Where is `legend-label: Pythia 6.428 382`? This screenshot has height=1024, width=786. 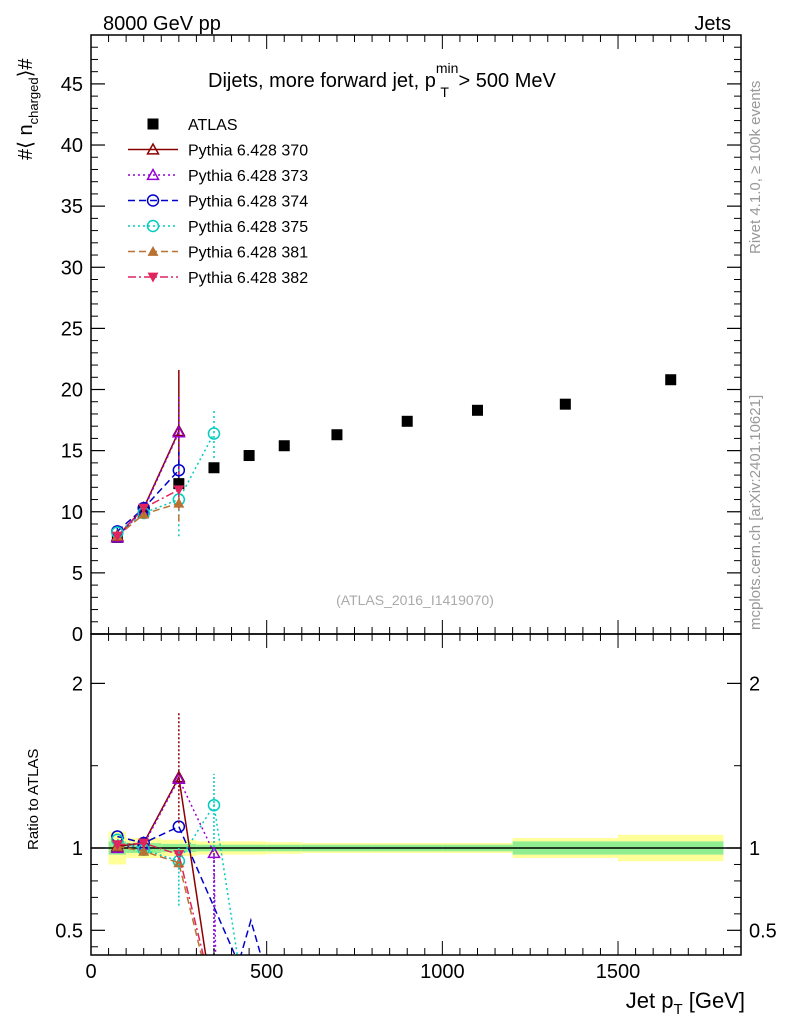 legend-label: Pythia 6.428 382 is located at coordinates (248, 278).